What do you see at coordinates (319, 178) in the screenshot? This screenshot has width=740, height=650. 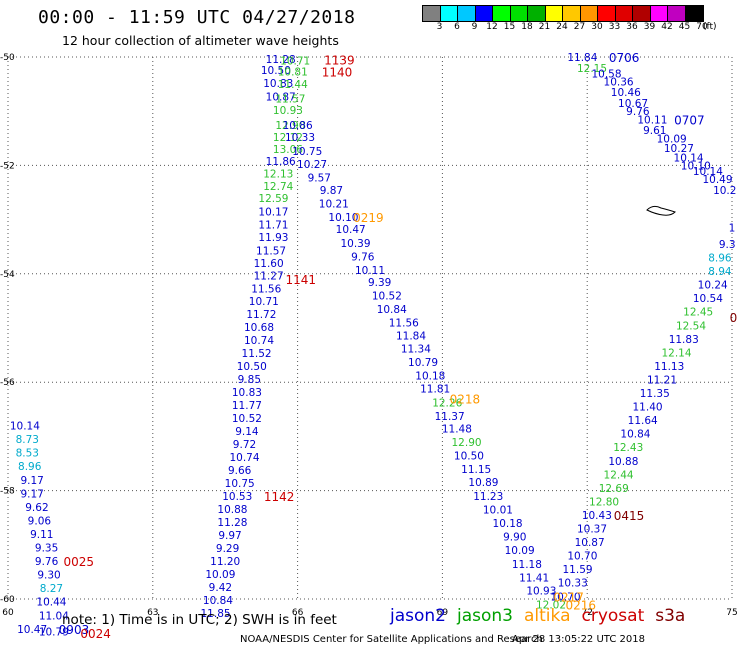 I see `data-point-label: 9.57` at bounding box center [319, 178].